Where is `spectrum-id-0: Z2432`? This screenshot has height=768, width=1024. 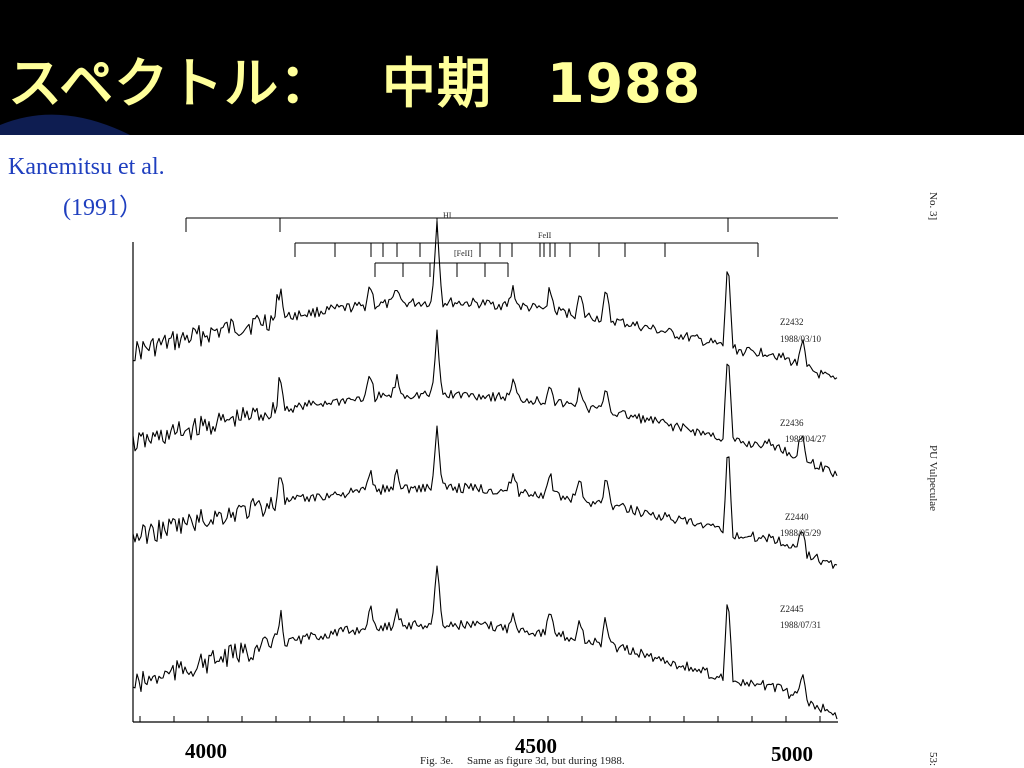
spectrum-id-0: Z2432 is located at coordinates (792, 322).